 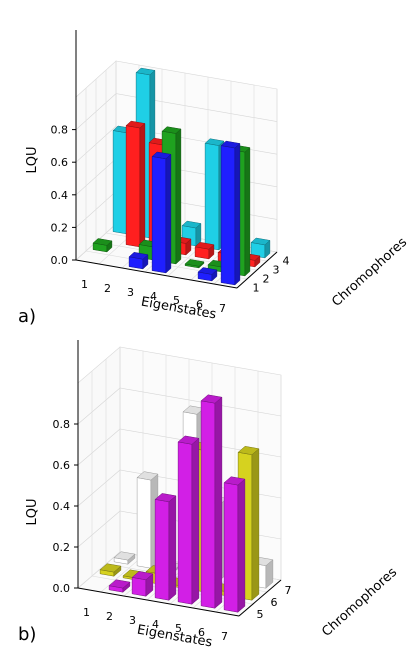 I want to click on panel-label: b), so click(x=27, y=634).